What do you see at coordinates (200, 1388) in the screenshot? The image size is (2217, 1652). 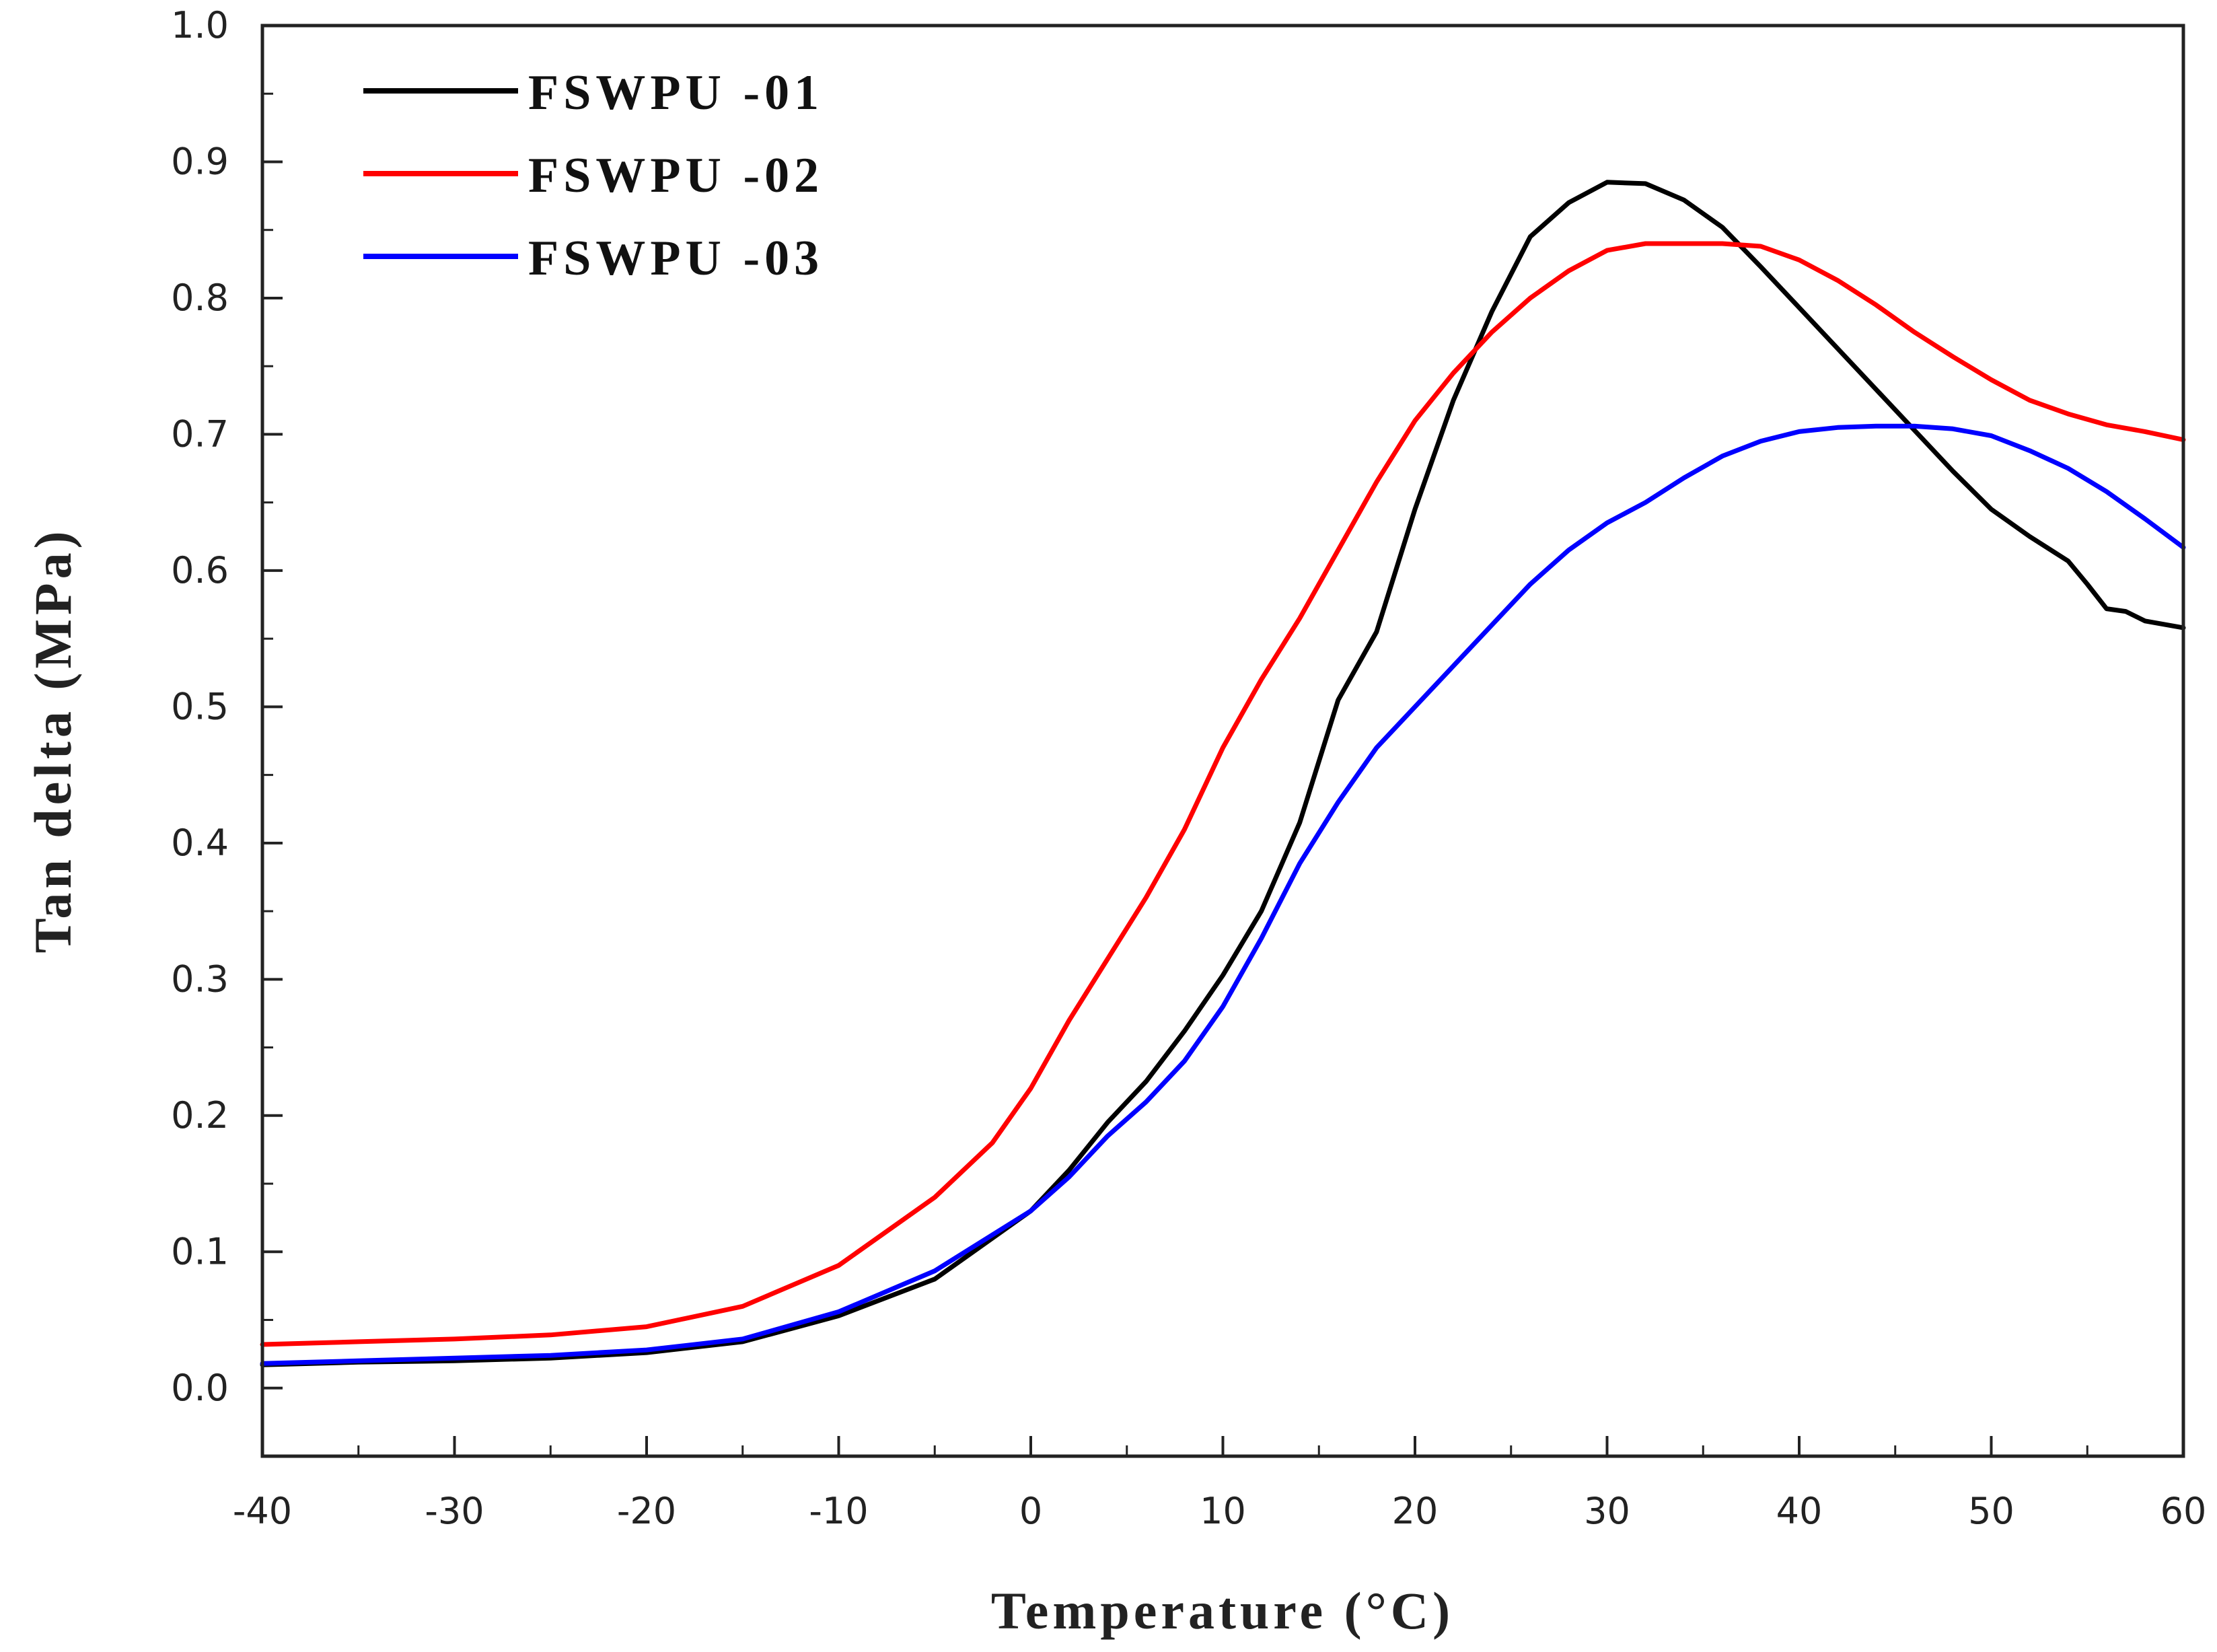 I see `y-tick-label: 0.0` at bounding box center [200, 1388].